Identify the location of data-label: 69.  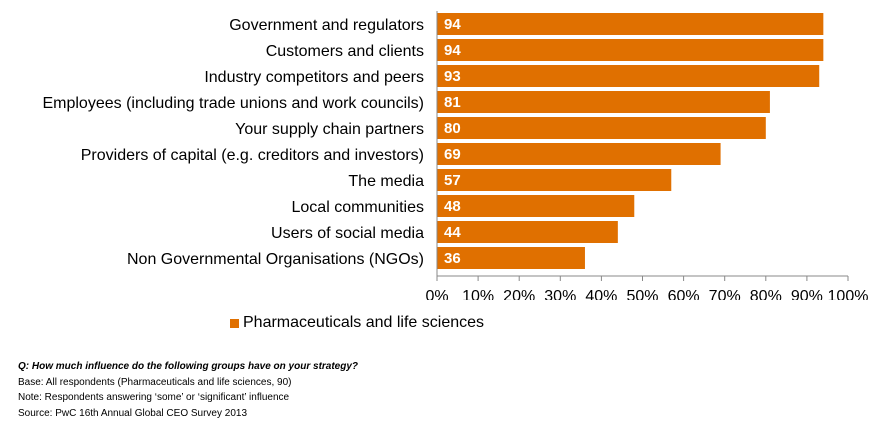
(452, 154).